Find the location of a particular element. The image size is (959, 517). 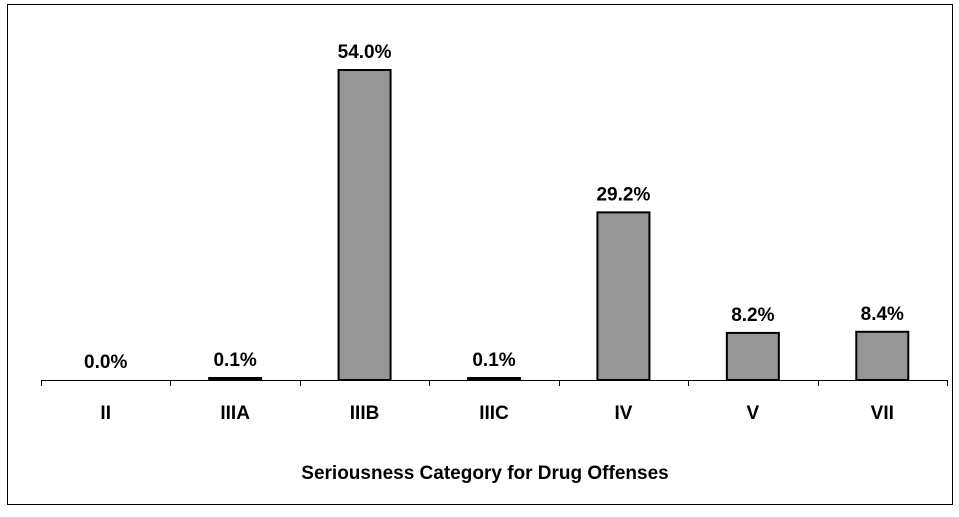

category-label-iiic: IIIC is located at coordinates (494, 413).